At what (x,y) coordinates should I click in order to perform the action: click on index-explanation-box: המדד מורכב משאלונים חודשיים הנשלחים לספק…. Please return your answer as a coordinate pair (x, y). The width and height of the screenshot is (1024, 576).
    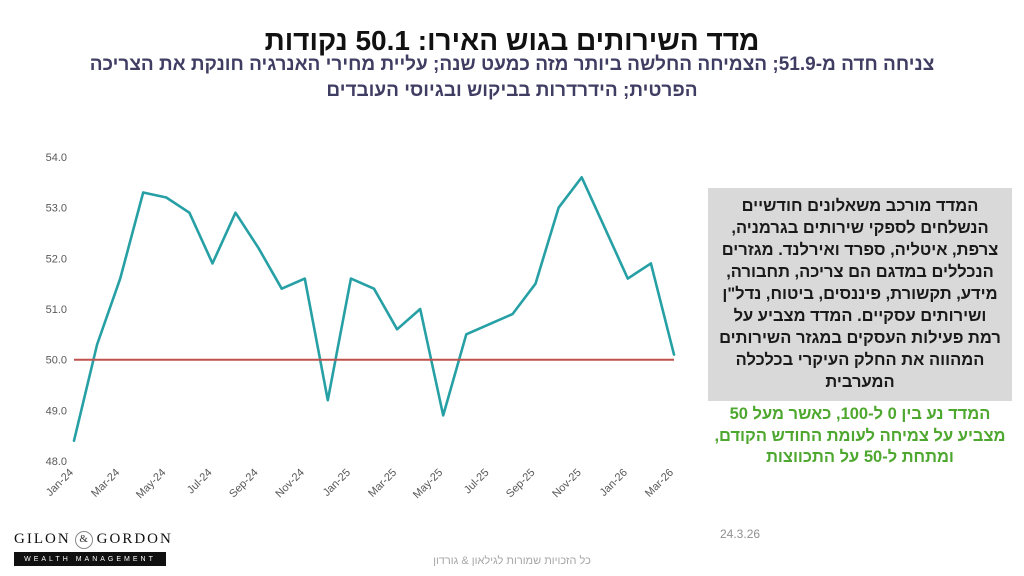
    Looking at the image, I should click on (860, 328).